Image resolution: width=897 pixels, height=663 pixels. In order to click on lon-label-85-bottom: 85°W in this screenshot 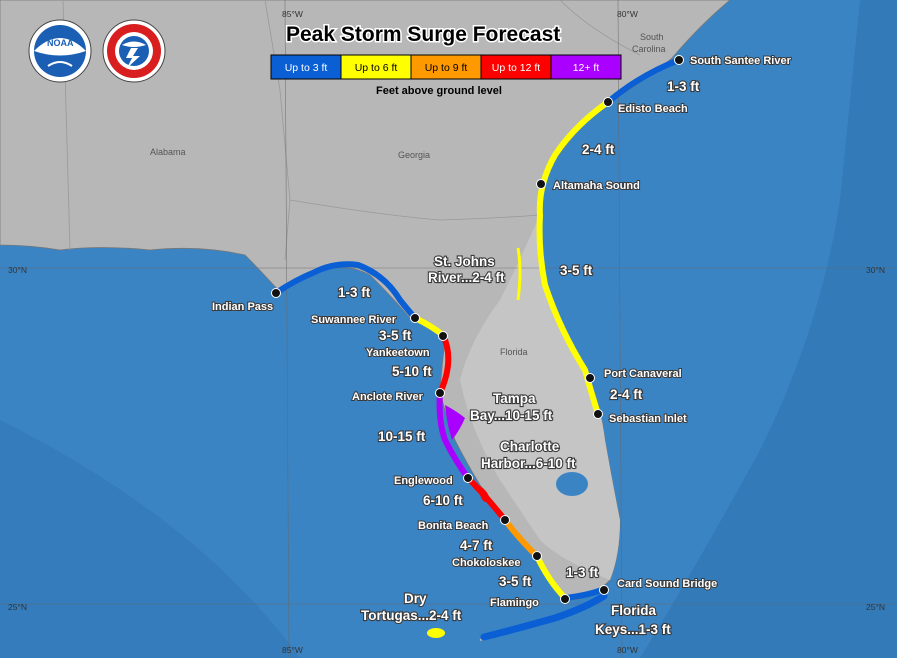, I will do `click(292, 650)`.